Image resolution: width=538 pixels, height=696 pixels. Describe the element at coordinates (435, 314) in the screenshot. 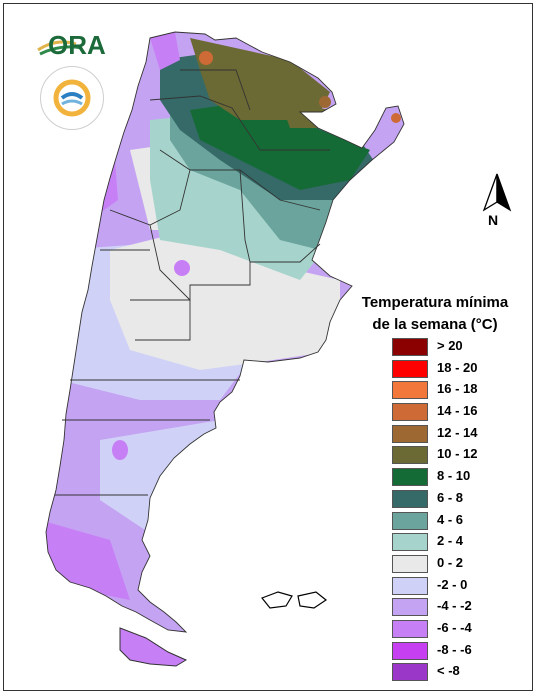

I see `legend-title: Temperatura mínima de la semana (°C)` at that location.